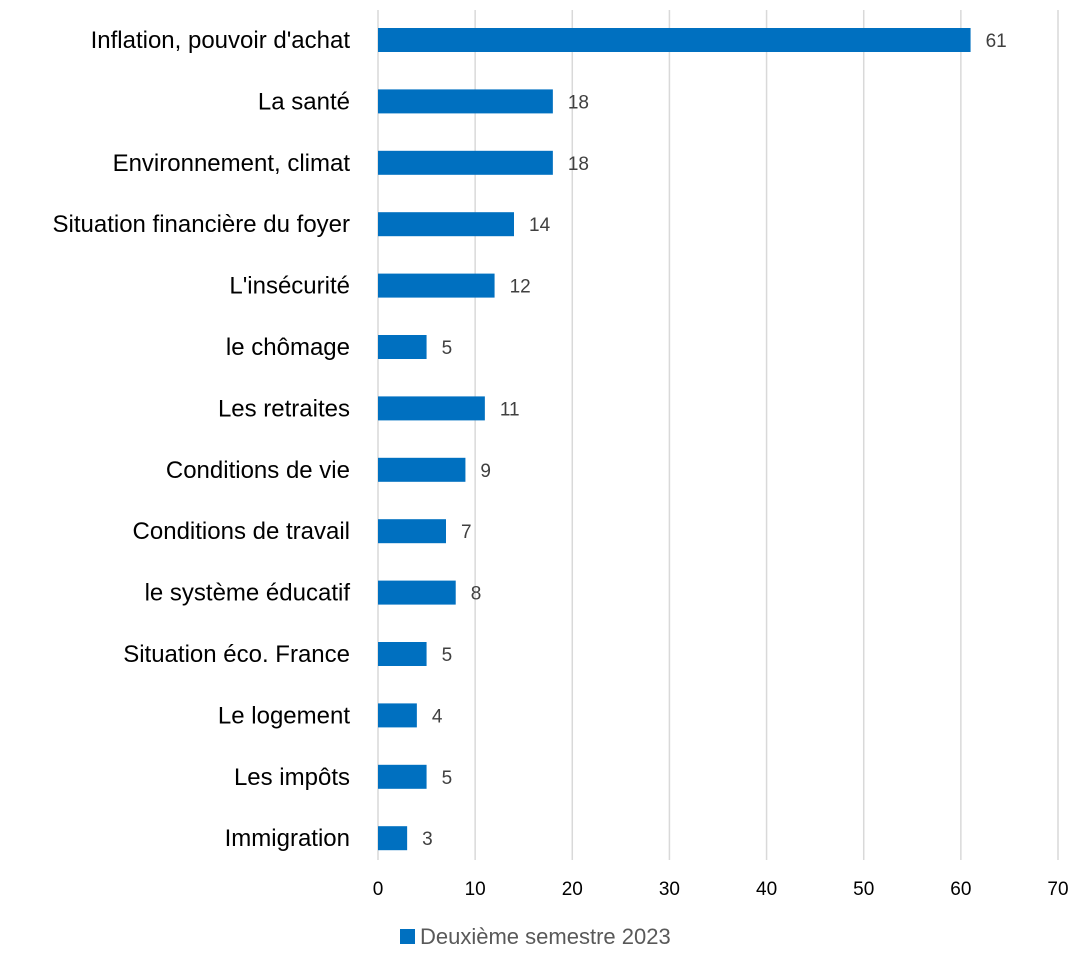  Describe the element at coordinates (407, 936) in the screenshot. I see `legend-swatch` at that location.